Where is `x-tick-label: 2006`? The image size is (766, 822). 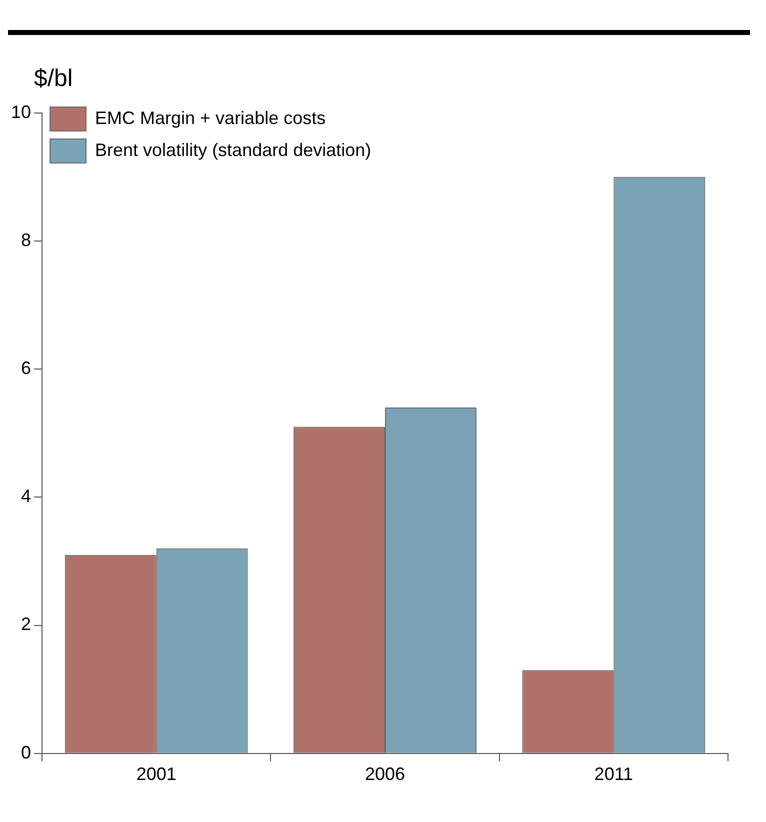
x-tick-label: 2006 is located at coordinates (385, 774).